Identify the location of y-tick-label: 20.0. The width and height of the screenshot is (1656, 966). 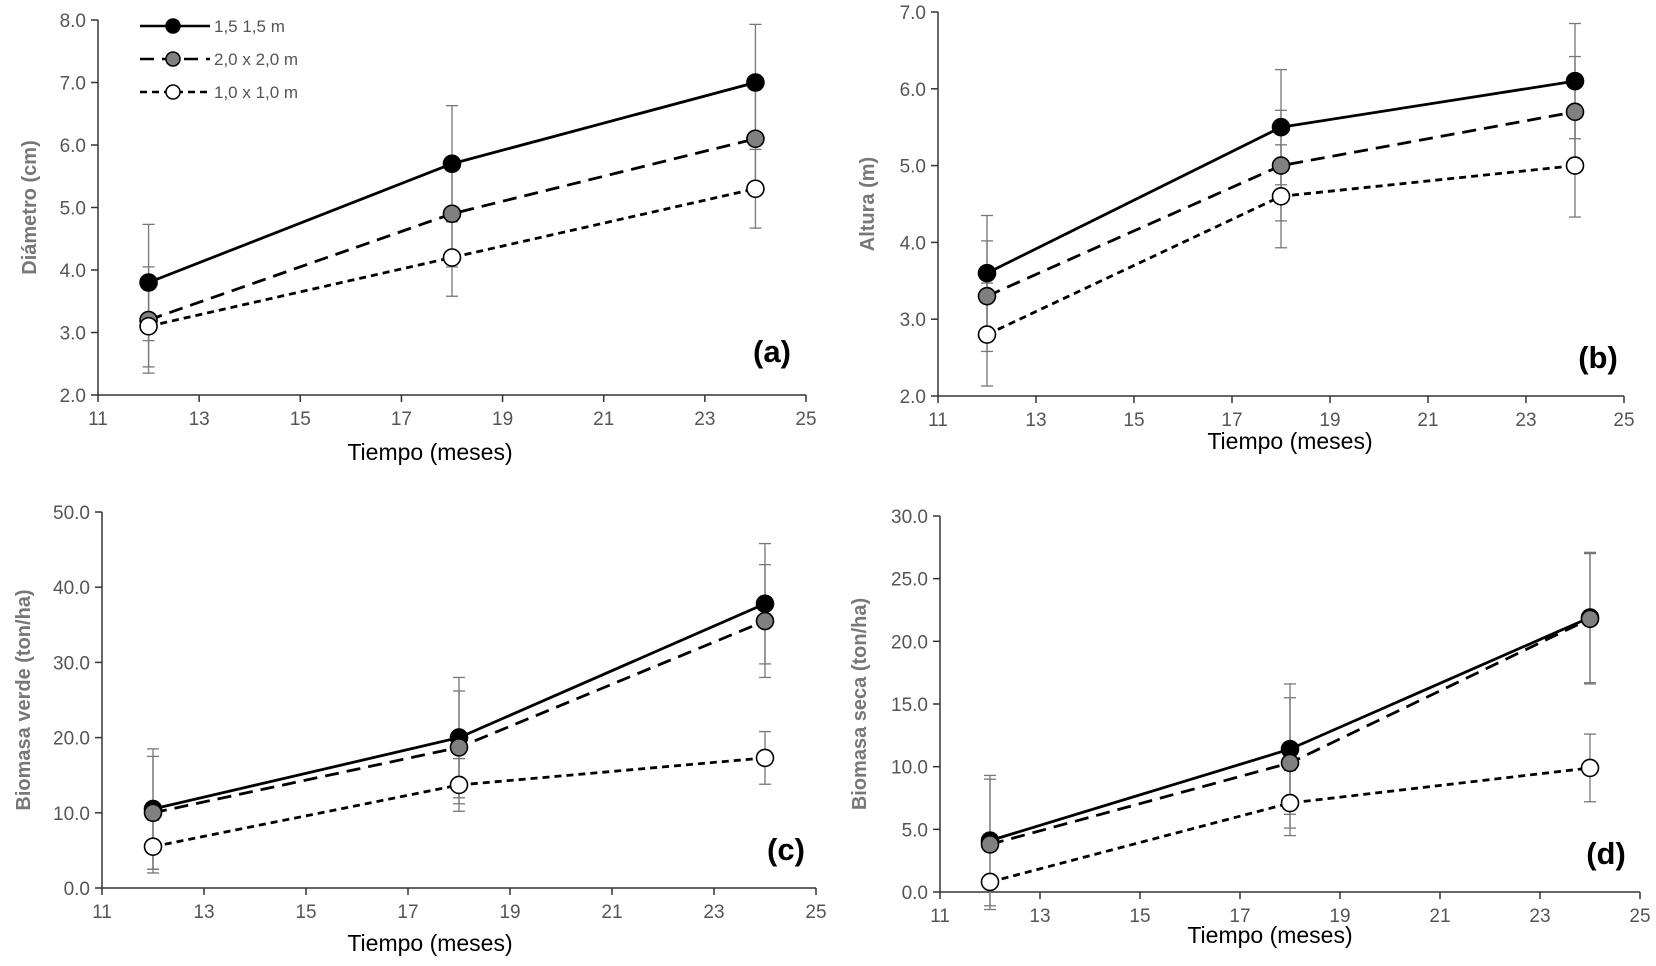
(71, 739).